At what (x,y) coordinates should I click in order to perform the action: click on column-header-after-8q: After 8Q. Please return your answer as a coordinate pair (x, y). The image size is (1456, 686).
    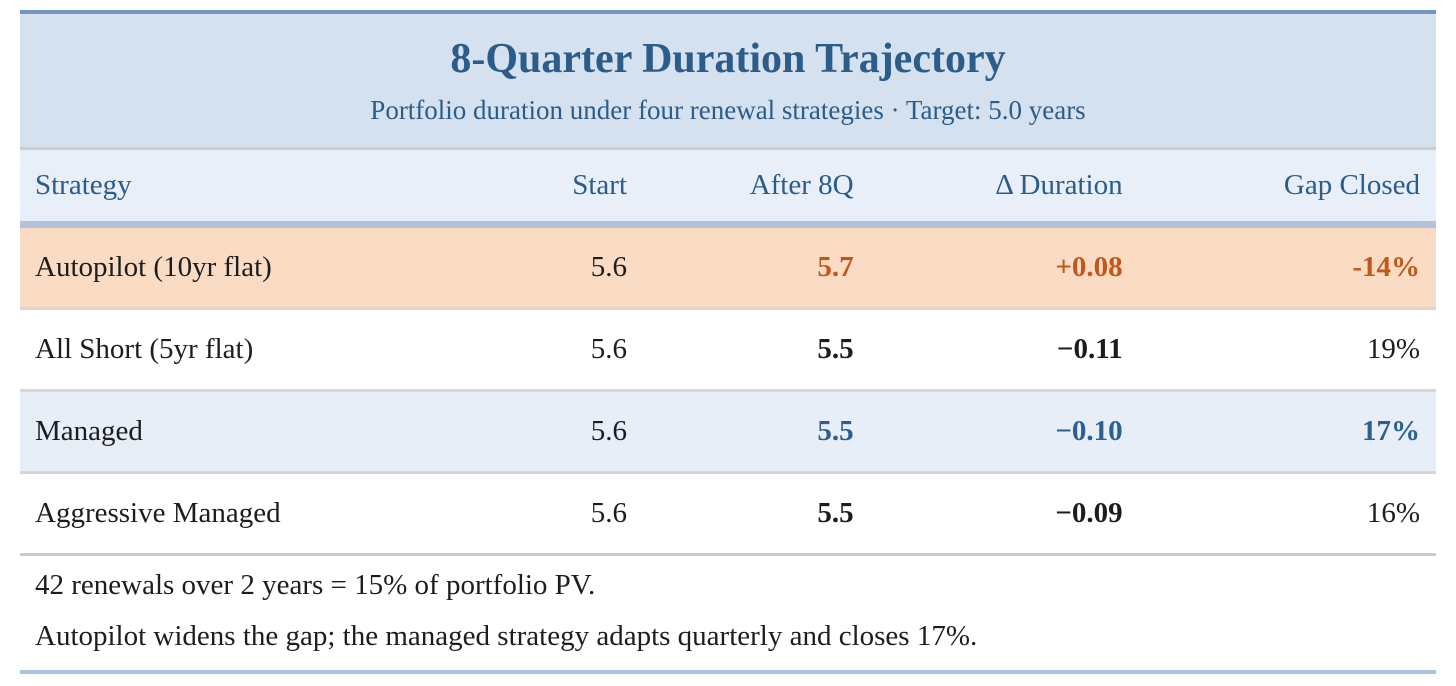
    Looking at the image, I should click on (756, 189).